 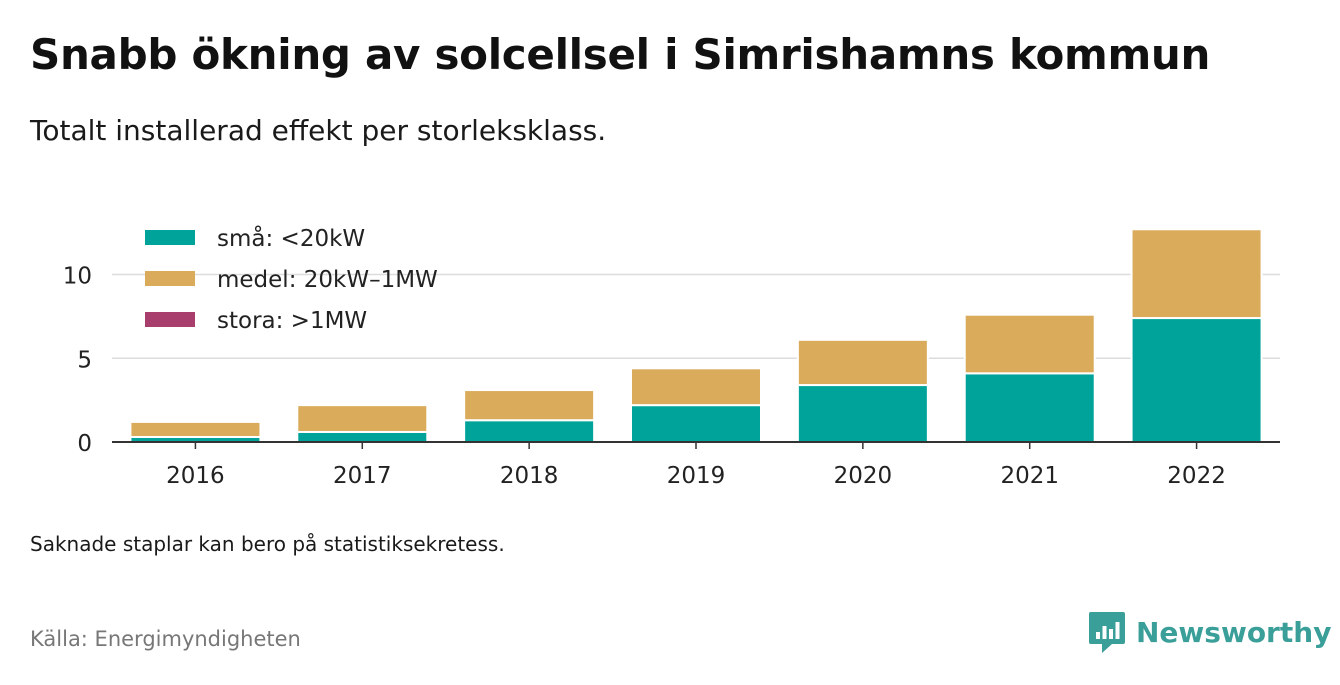 What do you see at coordinates (327, 280) in the screenshot?
I see `legend-label: medel: 20kW–1MW` at bounding box center [327, 280].